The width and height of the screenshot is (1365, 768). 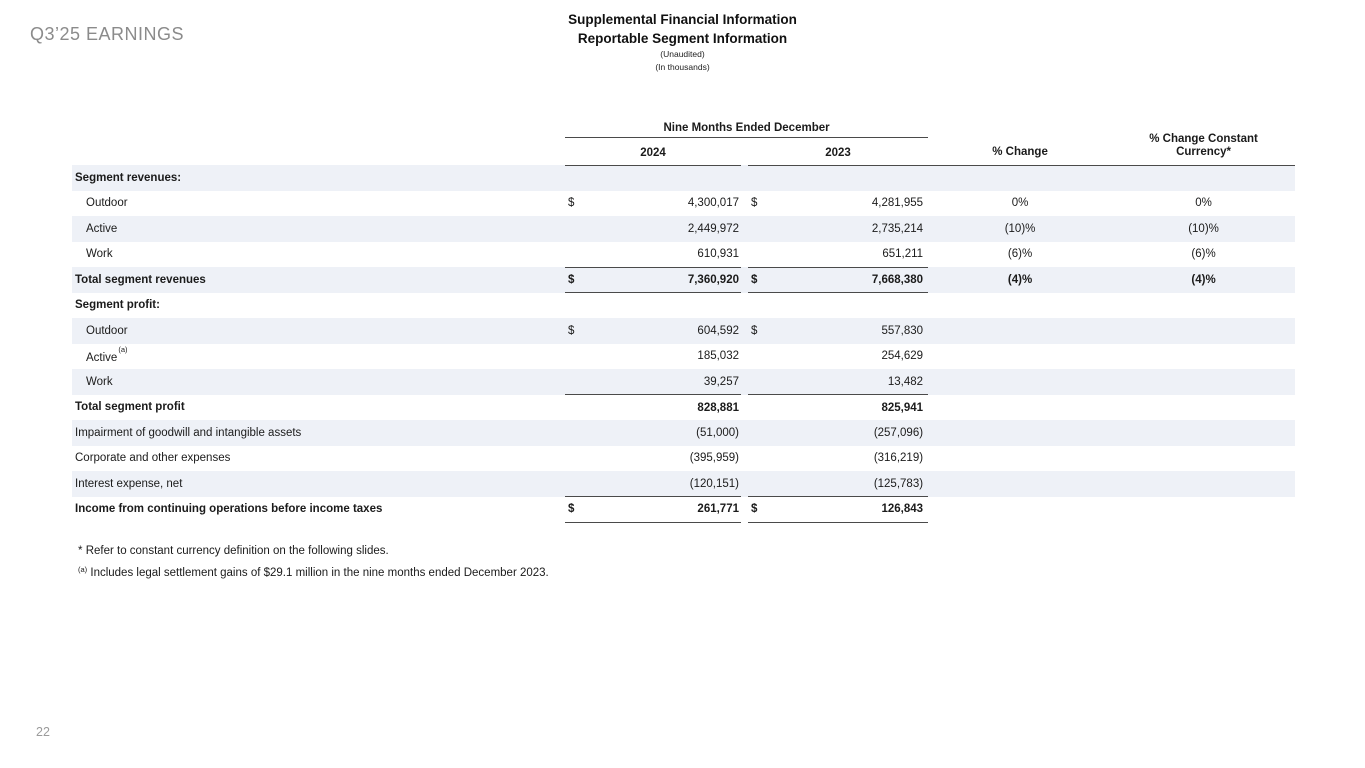 What do you see at coordinates (846, 306) in the screenshot?
I see `value-2023` at bounding box center [846, 306].